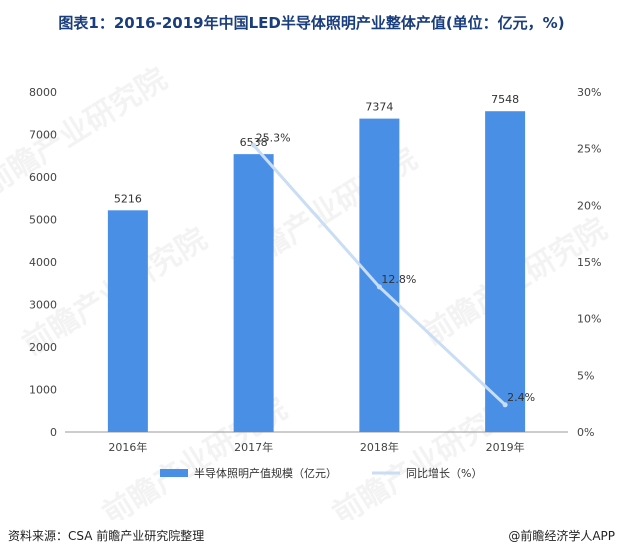  I want to click on source-note: 资料来源：CSA 前瞻产业研究院整理, so click(106, 536).